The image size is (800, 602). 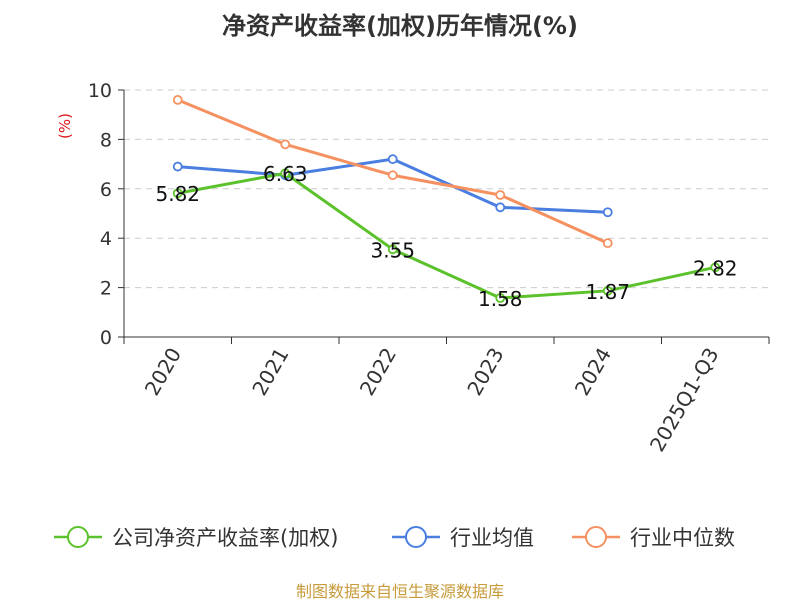 I want to click on data-point-s0-2020, so click(x=177, y=193).